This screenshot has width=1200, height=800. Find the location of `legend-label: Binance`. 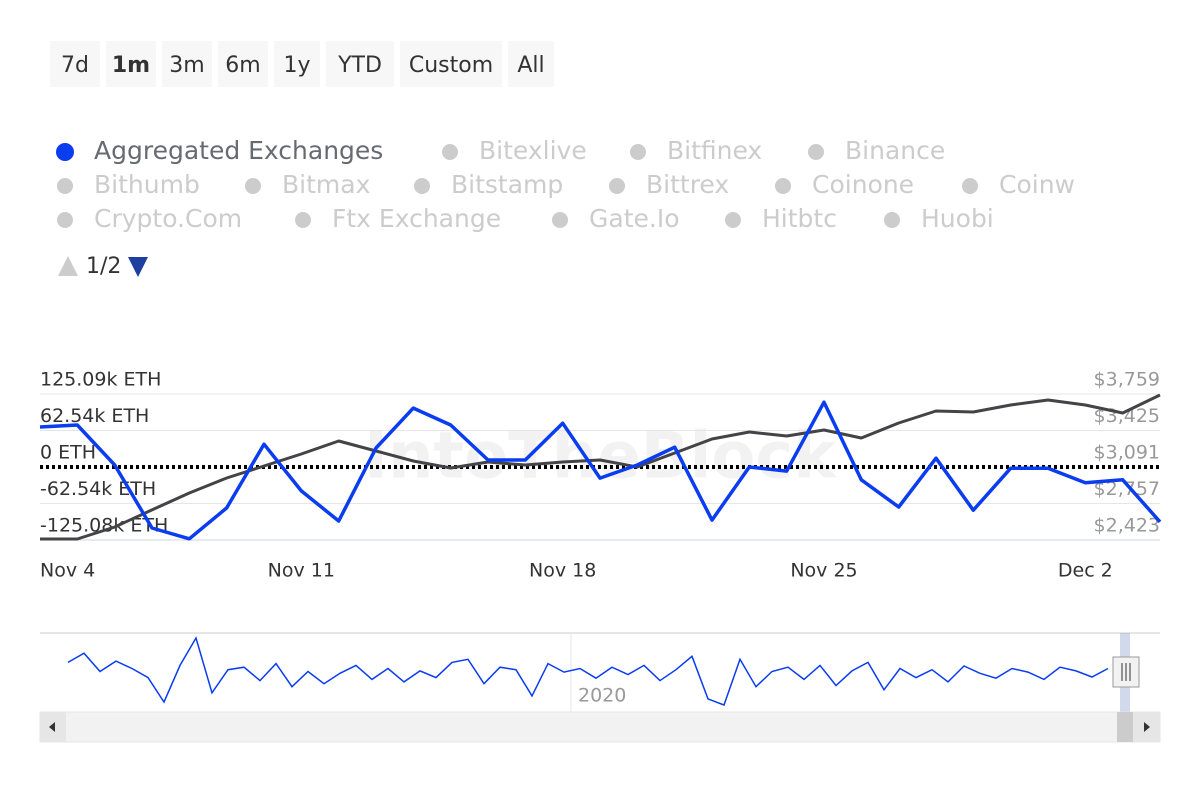

legend-label: Binance is located at coordinates (895, 150).